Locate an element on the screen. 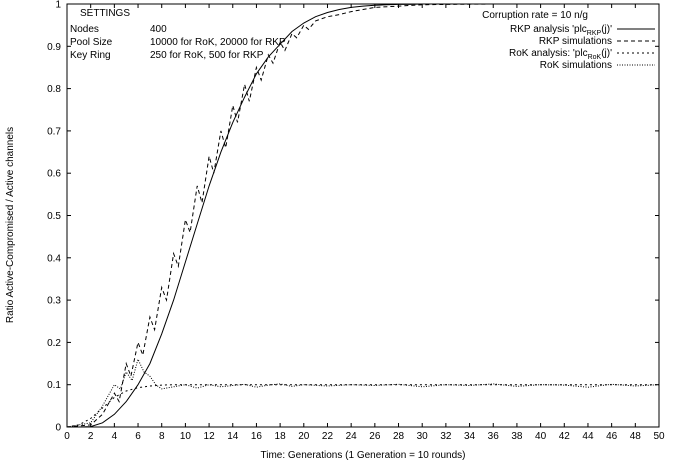  rok-simulations-line is located at coordinates (363, 392).